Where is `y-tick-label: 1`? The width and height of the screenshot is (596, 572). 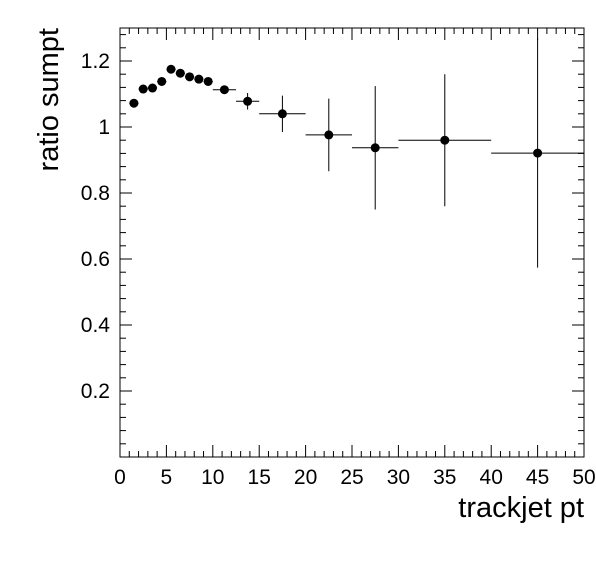 y-tick-label: 1 is located at coordinates (104, 127).